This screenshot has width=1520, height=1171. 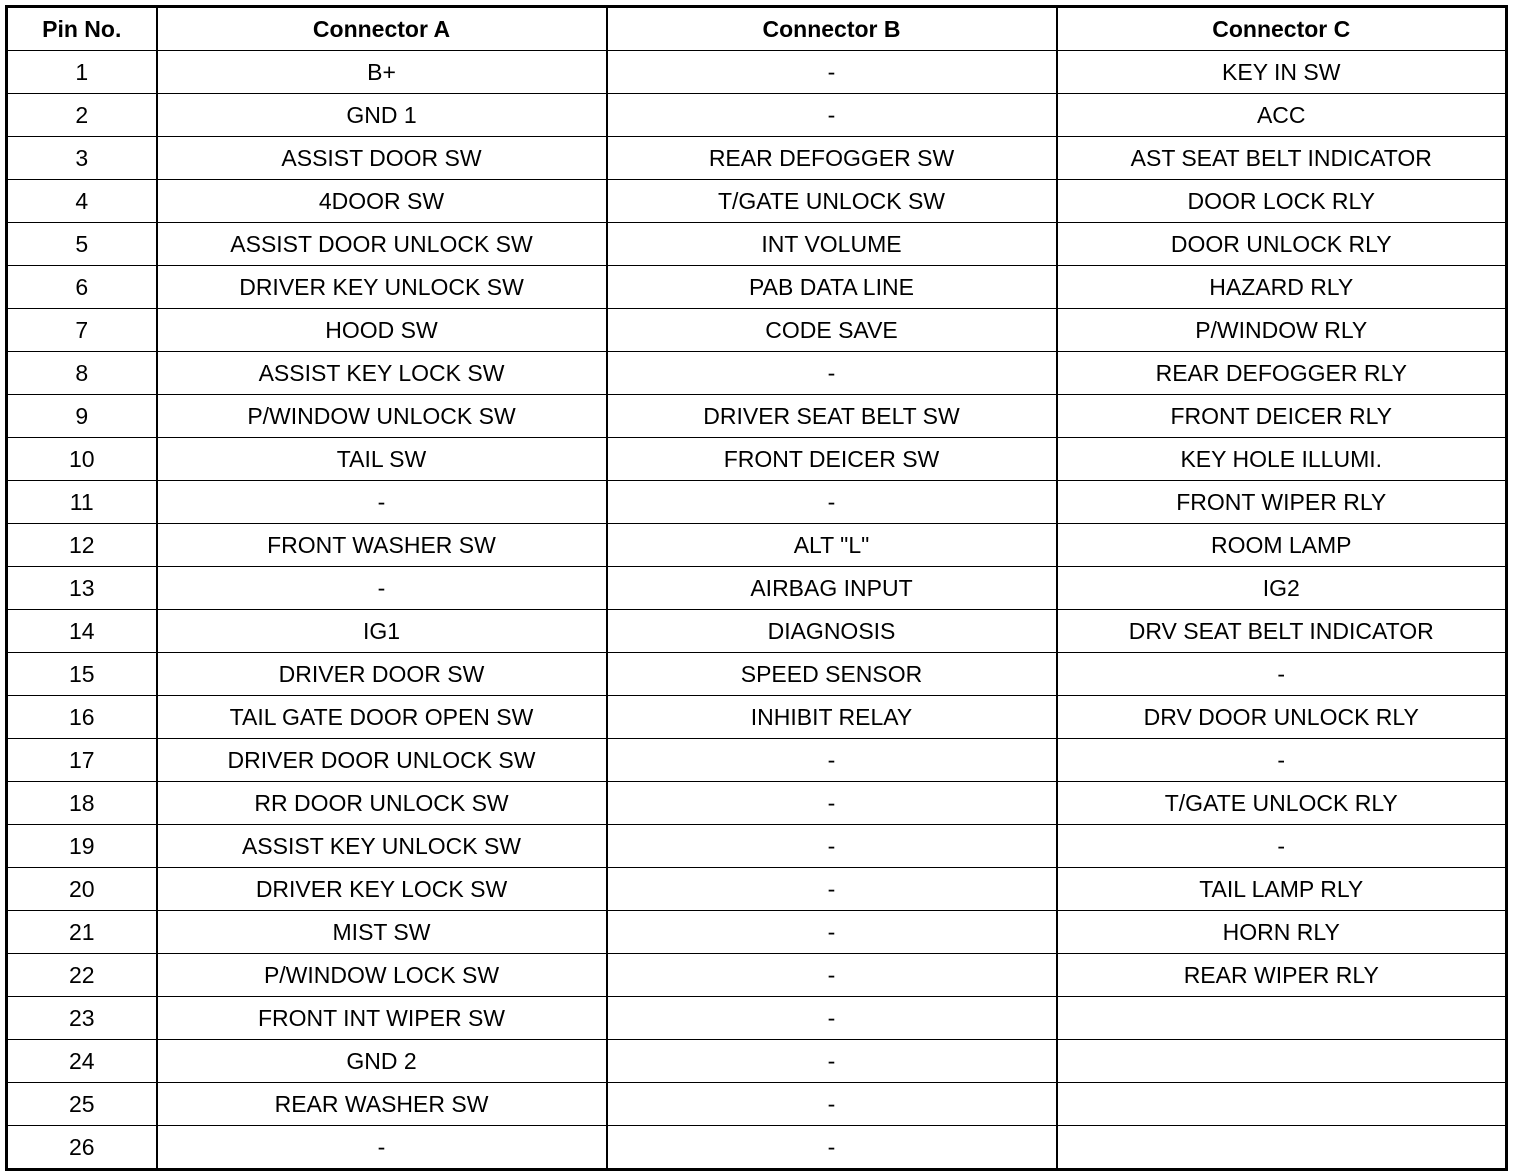 I want to click on connector-a-cell: REAR WASHER SW, so click(x=381, y=1104).